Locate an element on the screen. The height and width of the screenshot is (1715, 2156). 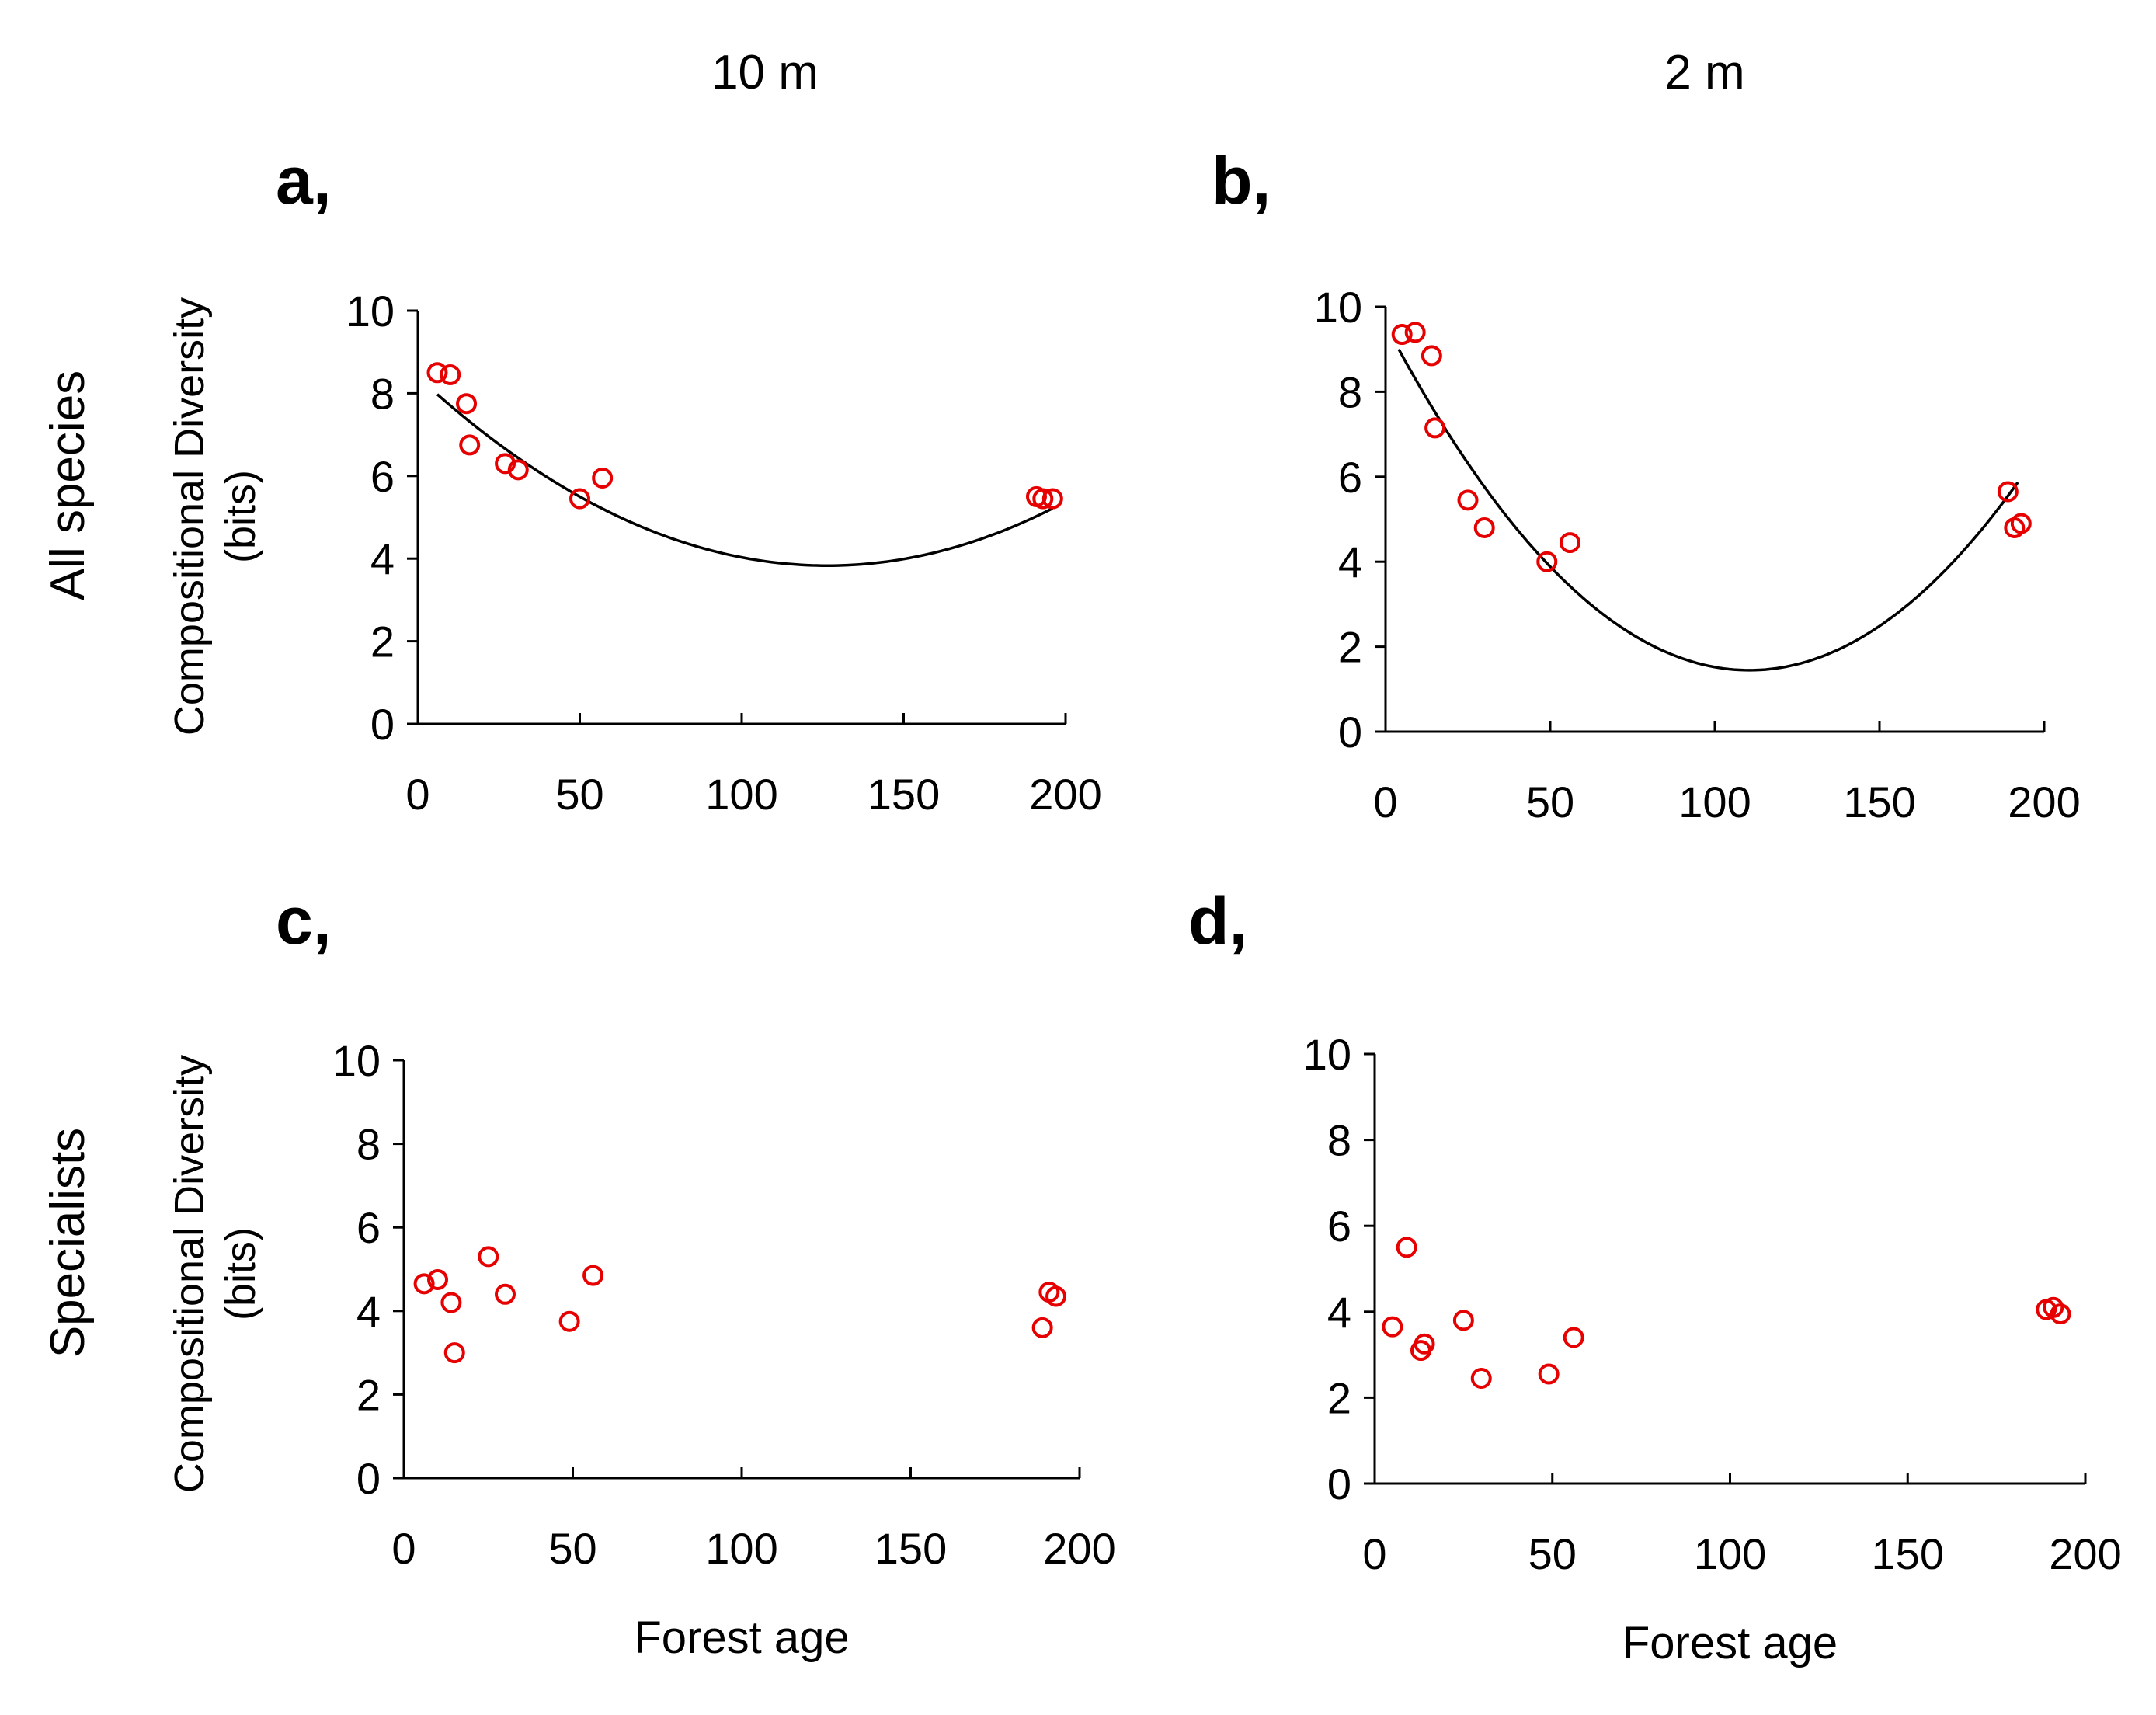
panel-label: a, is located at coordinates (304, 181).